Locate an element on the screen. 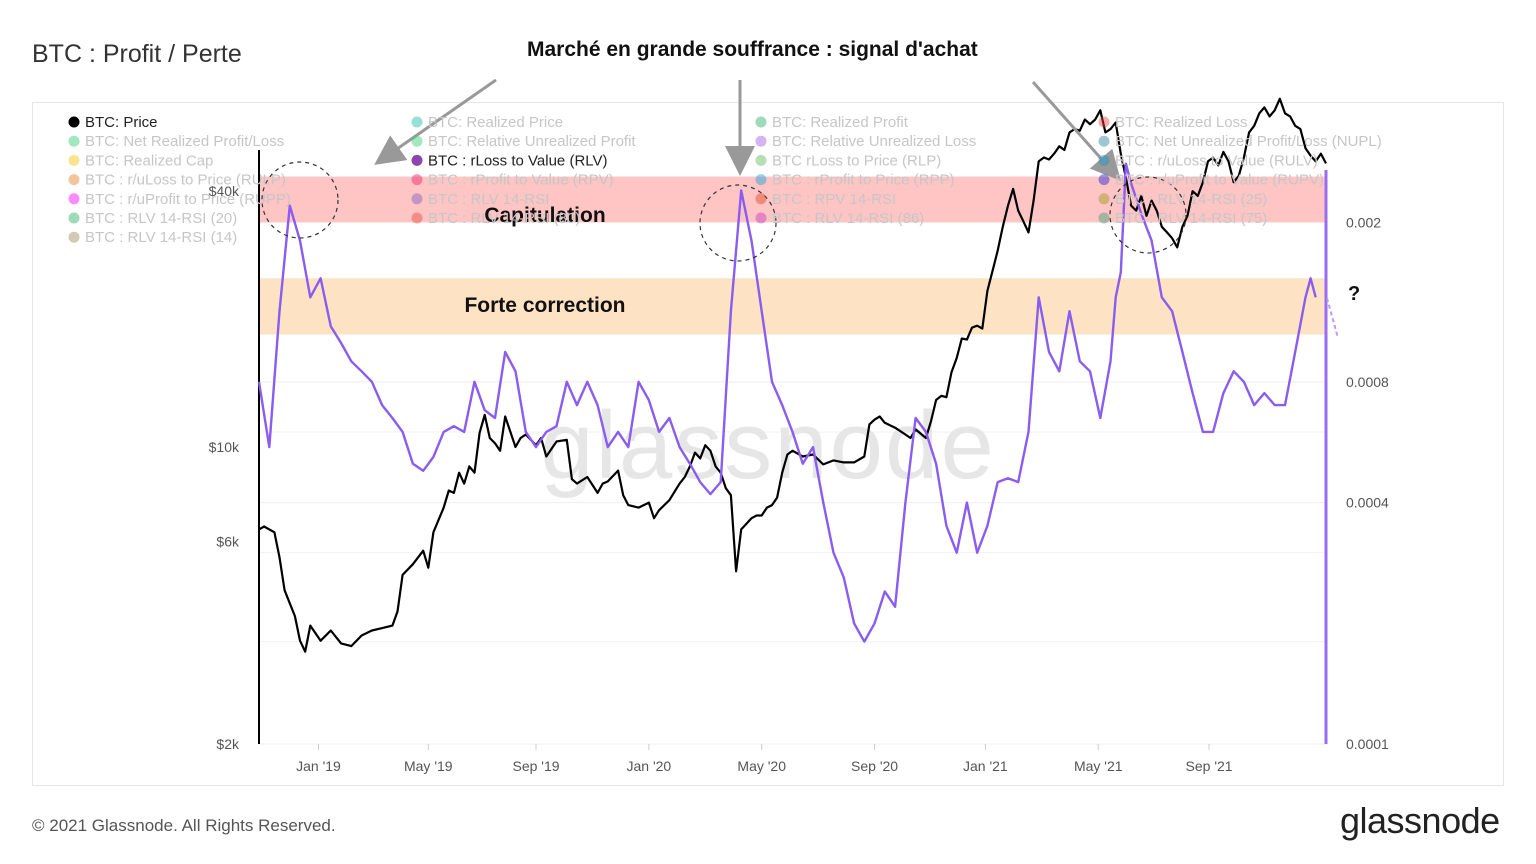 This screenshot has width=1536, height=864. x-tick-label: May '21 is located at coordinates (1098, 766).